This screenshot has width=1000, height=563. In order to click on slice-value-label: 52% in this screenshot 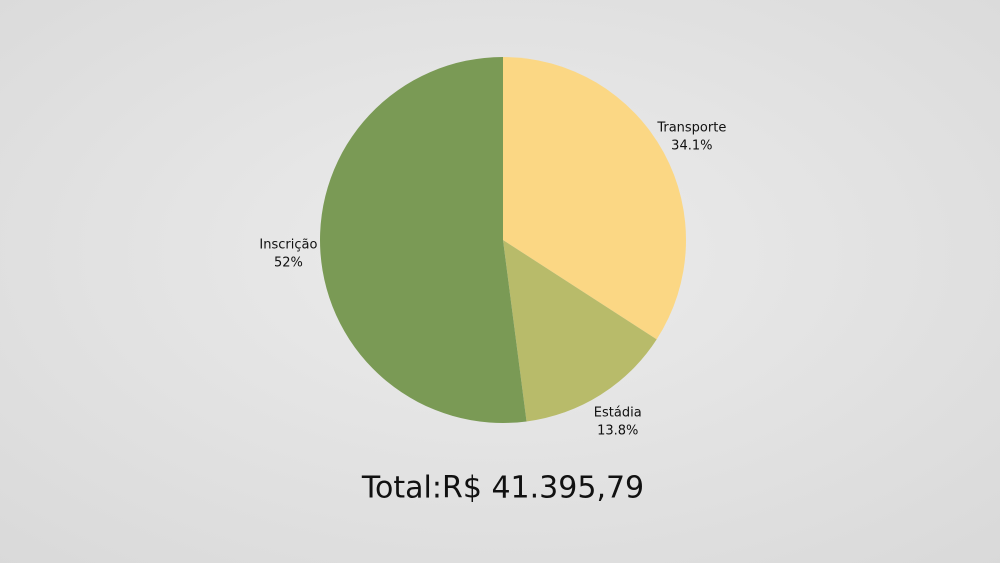, I will do `click(288, 262)`.